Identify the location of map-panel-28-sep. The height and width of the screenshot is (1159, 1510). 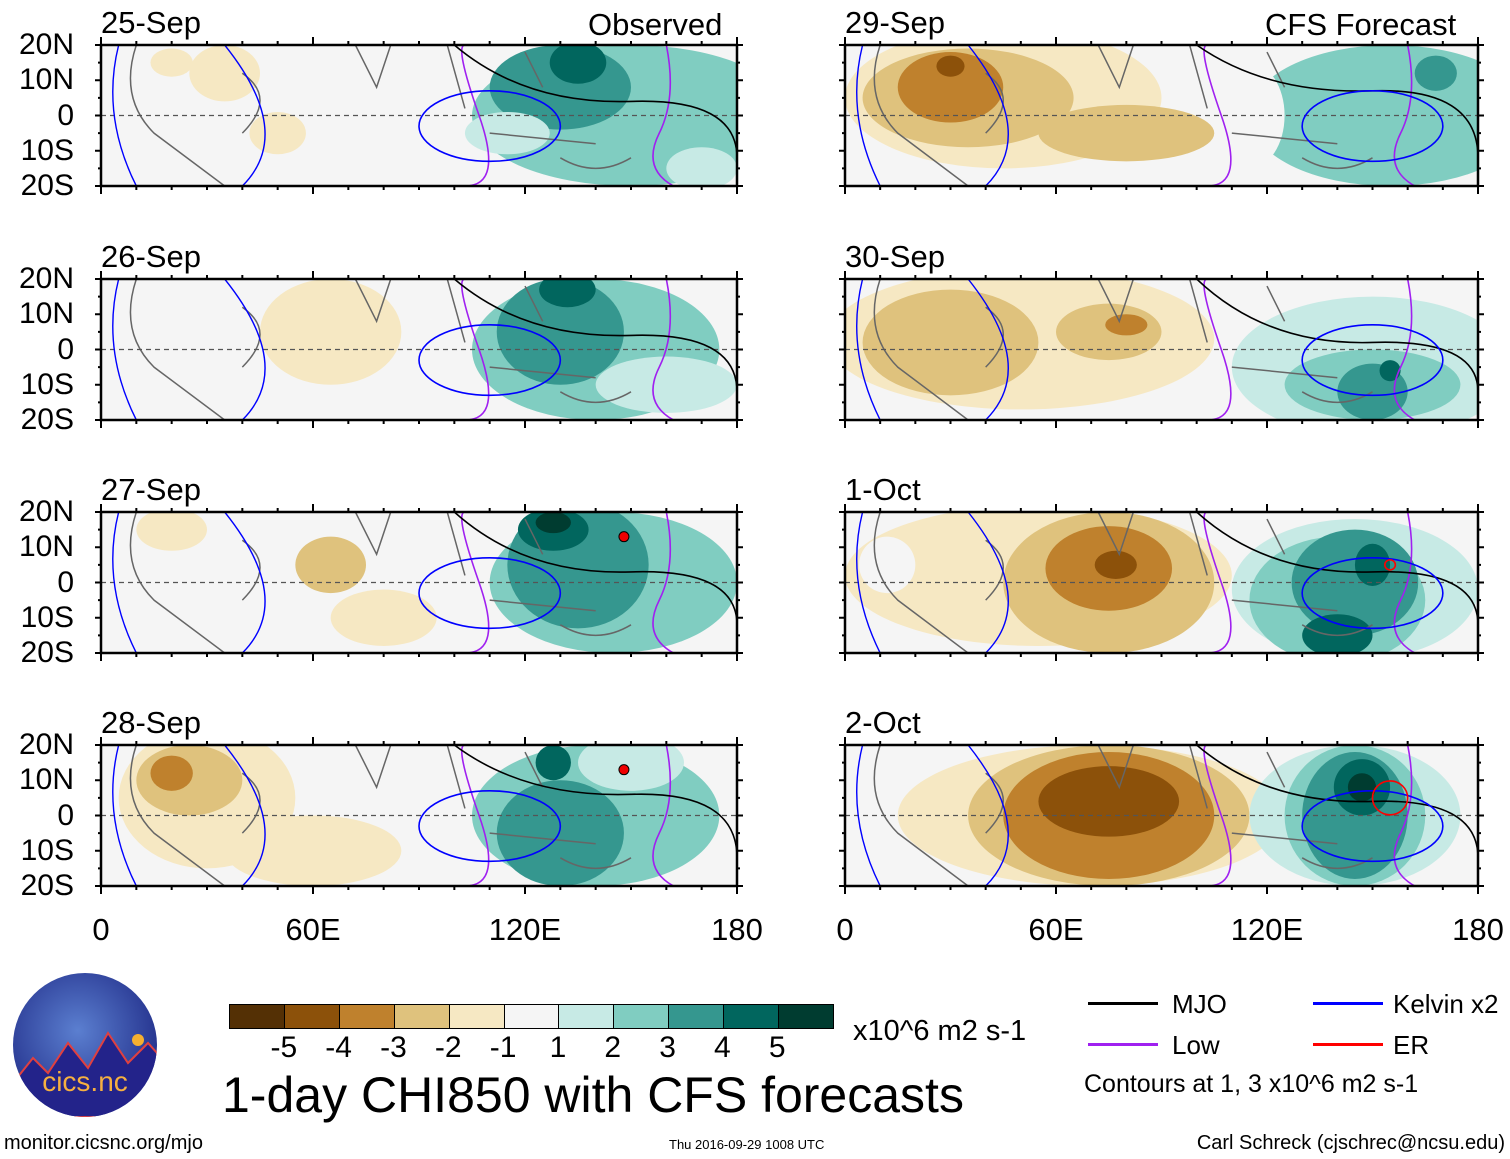
(419, 815).